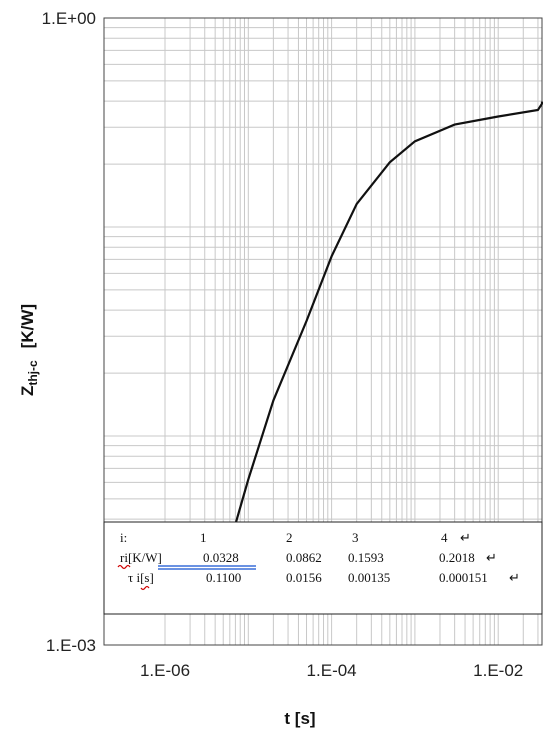 The width and height of the screenshot is (543, 735). I want to click on y-axis-title-subscript: thj-c, so click(33, 373).